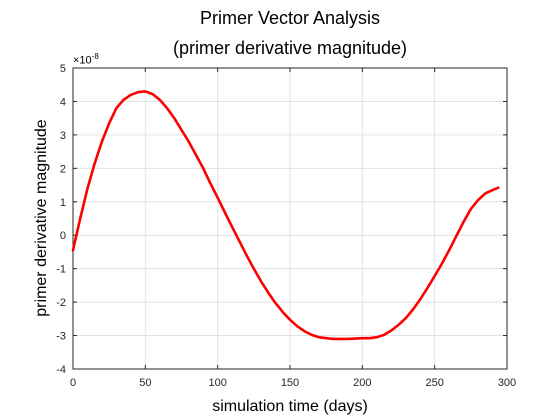  Describe the element at coordinates (63, 136) in the screenshot. I see `y-tick-label: 3` at that location.